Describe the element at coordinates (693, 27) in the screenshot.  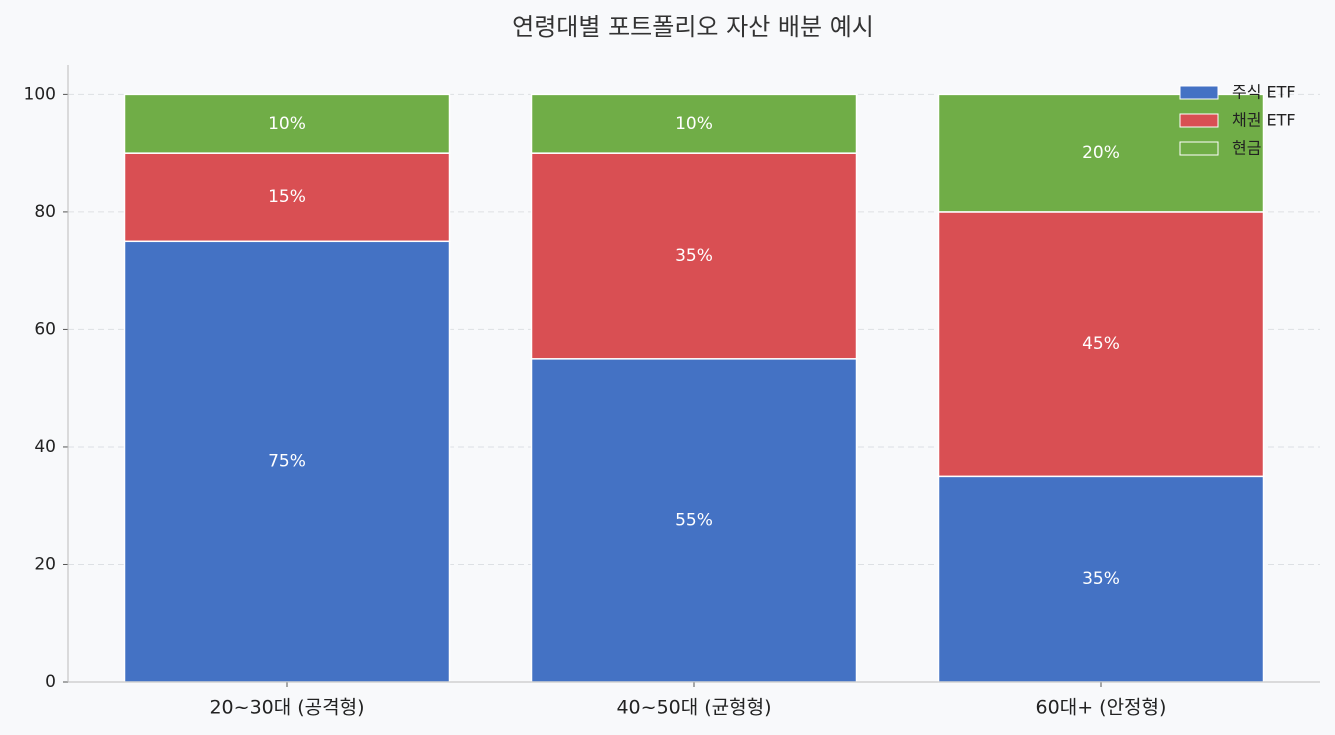
I see `chart-title: 연령대별 포트폴리오 자산 배분 예시` at that location.